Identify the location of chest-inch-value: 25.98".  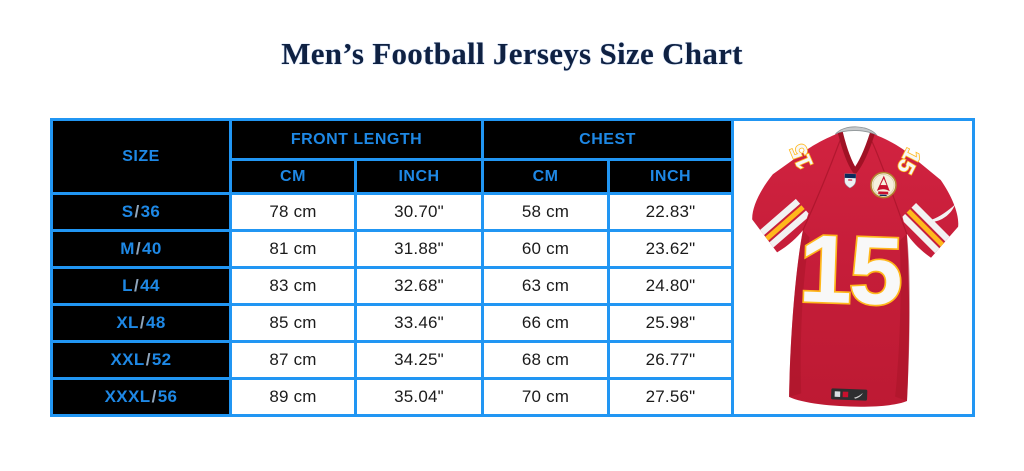
(671, 323).